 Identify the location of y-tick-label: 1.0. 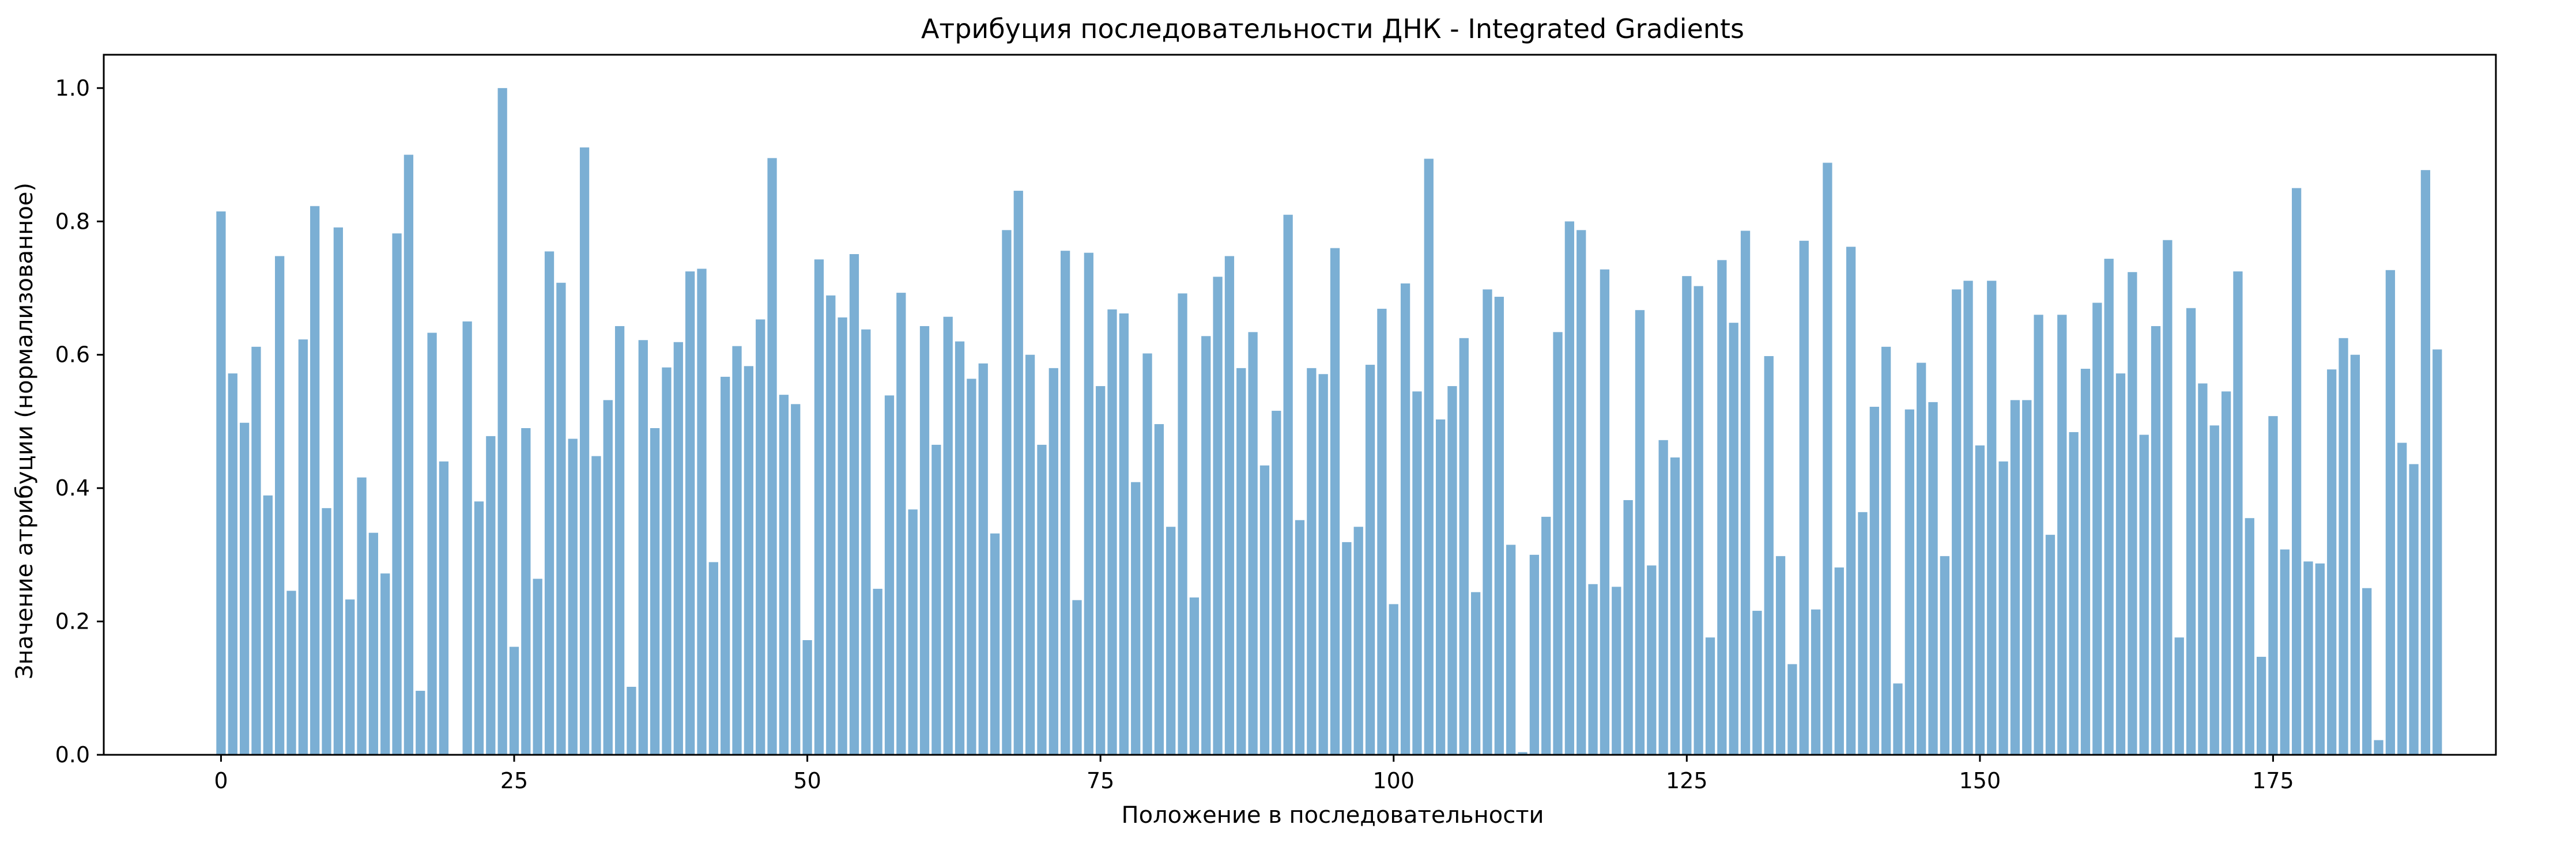
(72, 88).